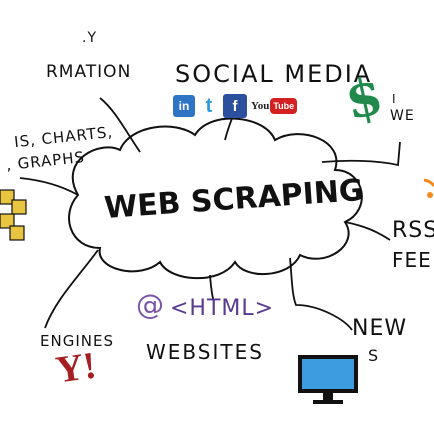 The width and height of the screenshot is (434, 434). Describe the element at coordinates (361, 154) in the screenshot. I see `branch-dollar` at that location.